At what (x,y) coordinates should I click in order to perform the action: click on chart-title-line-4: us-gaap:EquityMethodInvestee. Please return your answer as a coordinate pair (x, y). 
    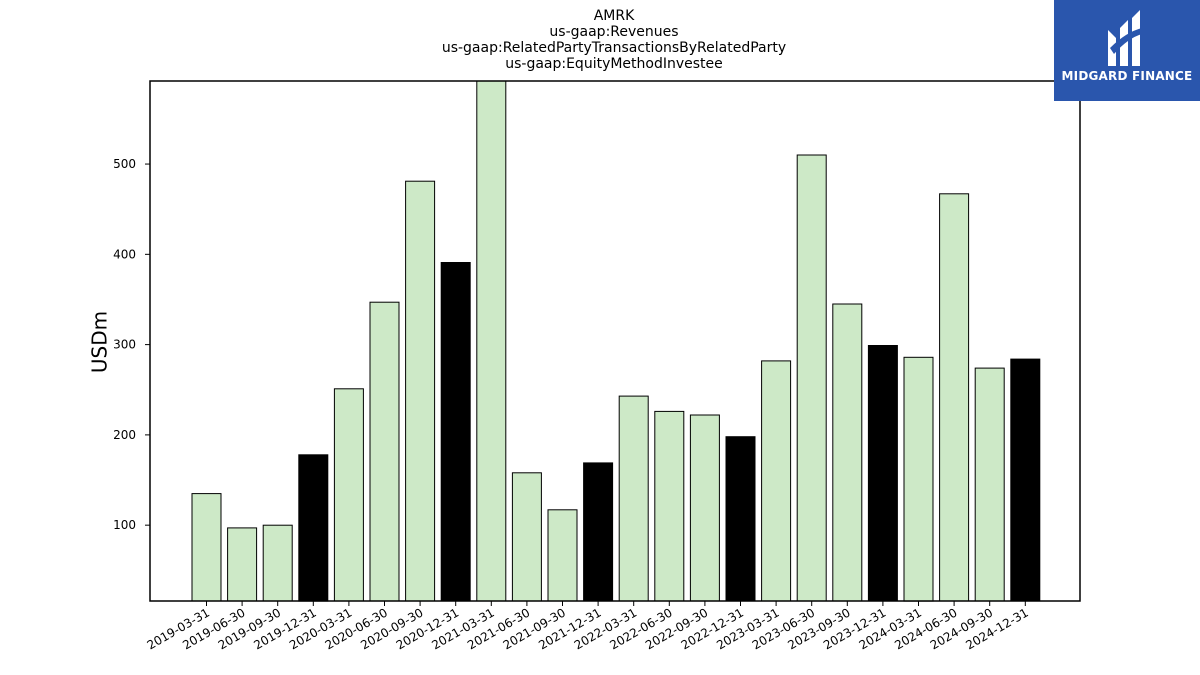
    Looking at the image, I should click on (614, 64).